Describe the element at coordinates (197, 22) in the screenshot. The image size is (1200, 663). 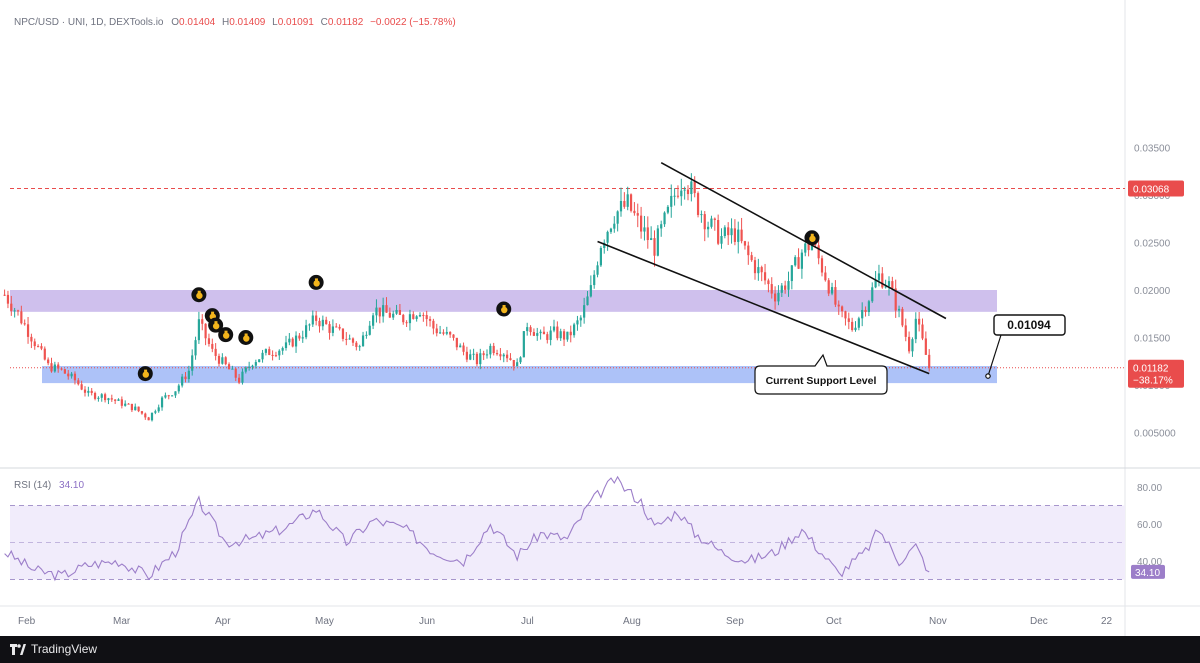
I see `open-value: 0.01404` at that location.